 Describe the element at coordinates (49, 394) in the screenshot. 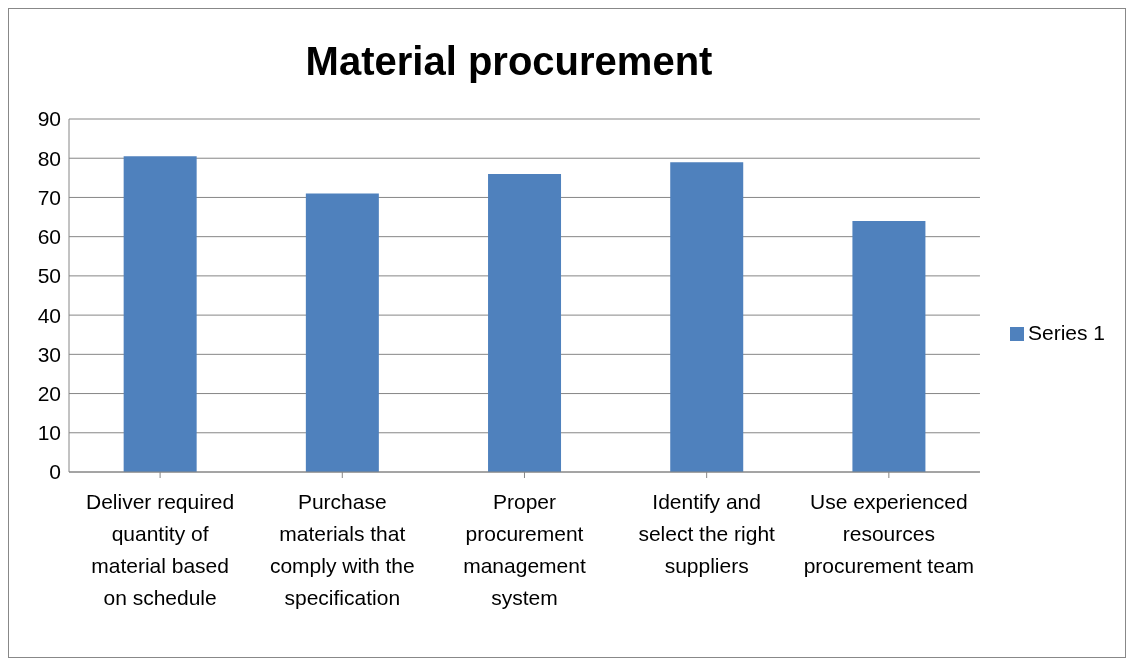

I see `y-tick-label: 20` at that location.